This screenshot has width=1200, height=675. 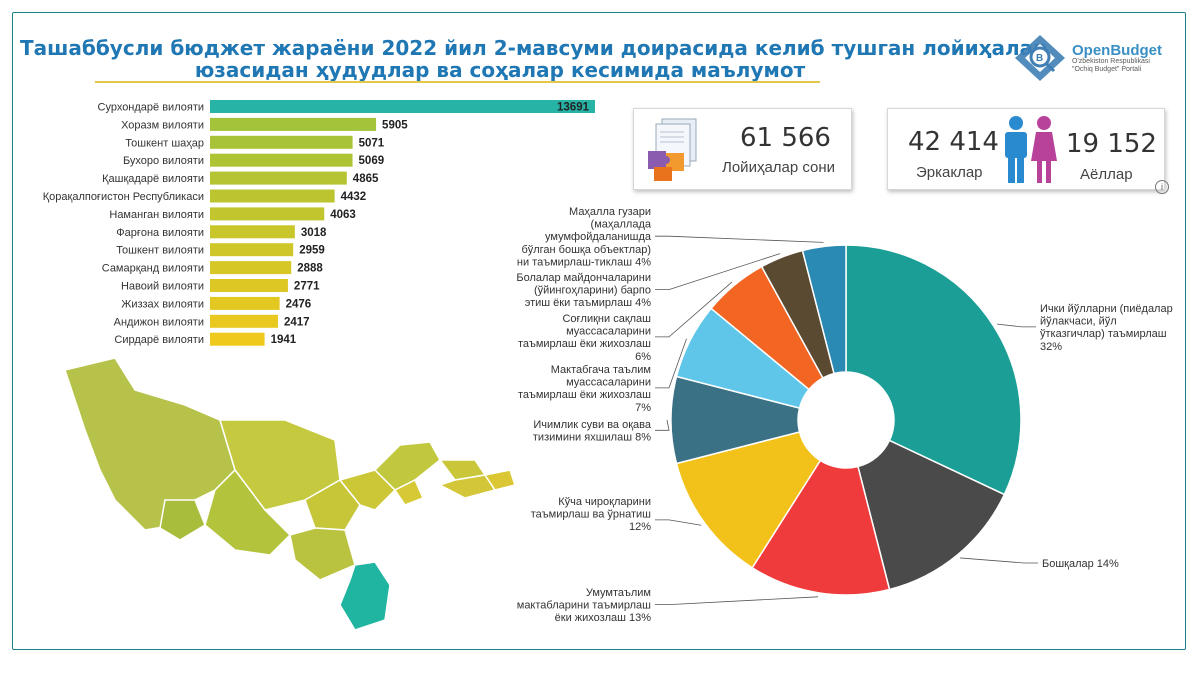 I want to click on bar-category-label: Навоий вилояти, so click(x=162, y=287).